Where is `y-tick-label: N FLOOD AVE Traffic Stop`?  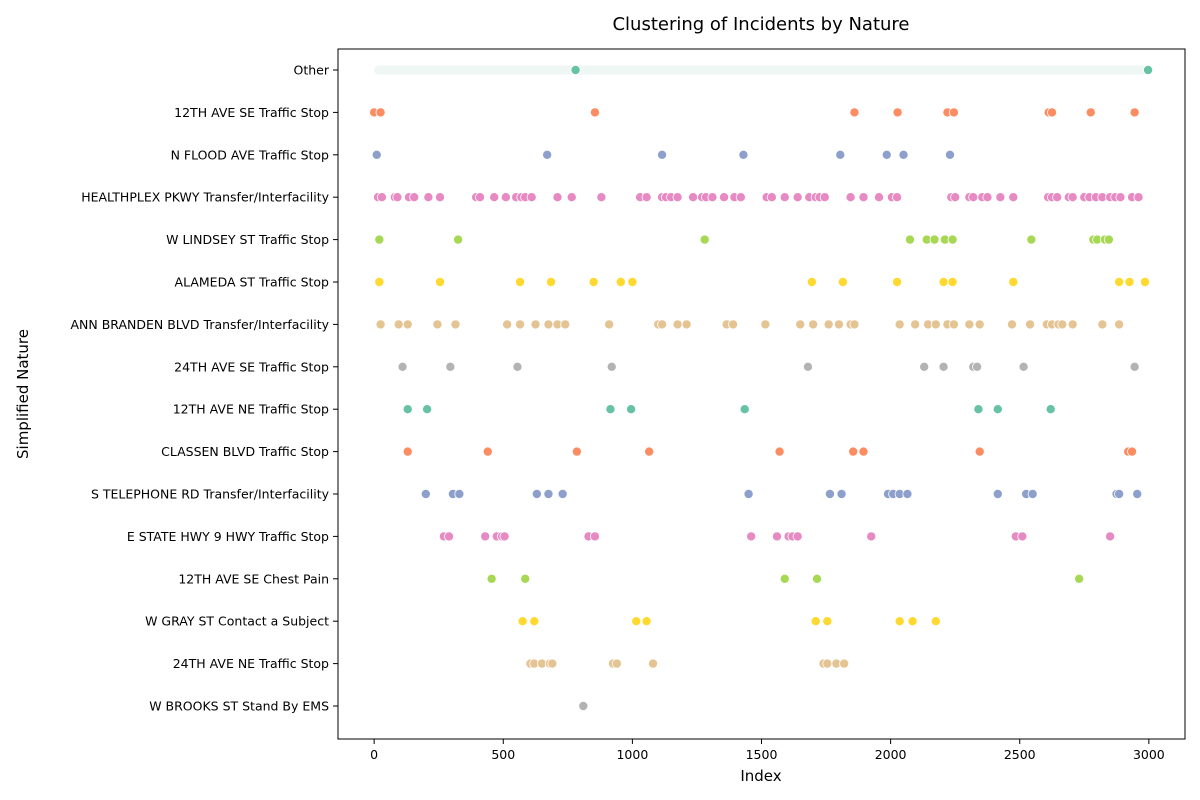 y-tick-label: N FLOOD AVE Traffic Stop is located at coordinates (250, 154).